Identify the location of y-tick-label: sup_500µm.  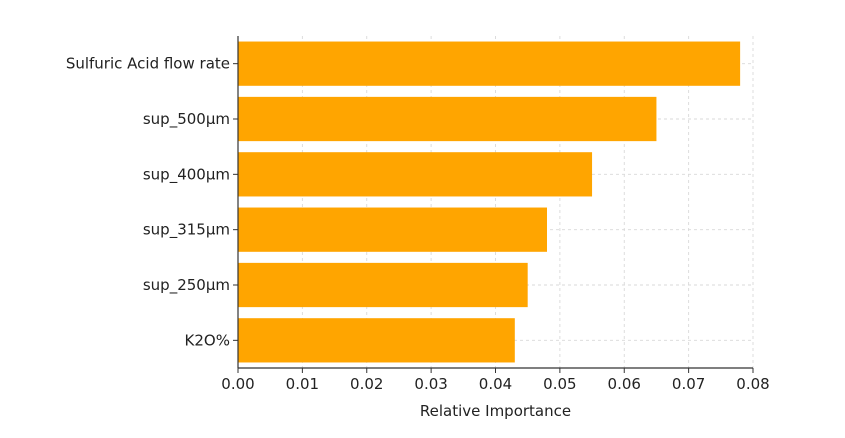
(186, 119).